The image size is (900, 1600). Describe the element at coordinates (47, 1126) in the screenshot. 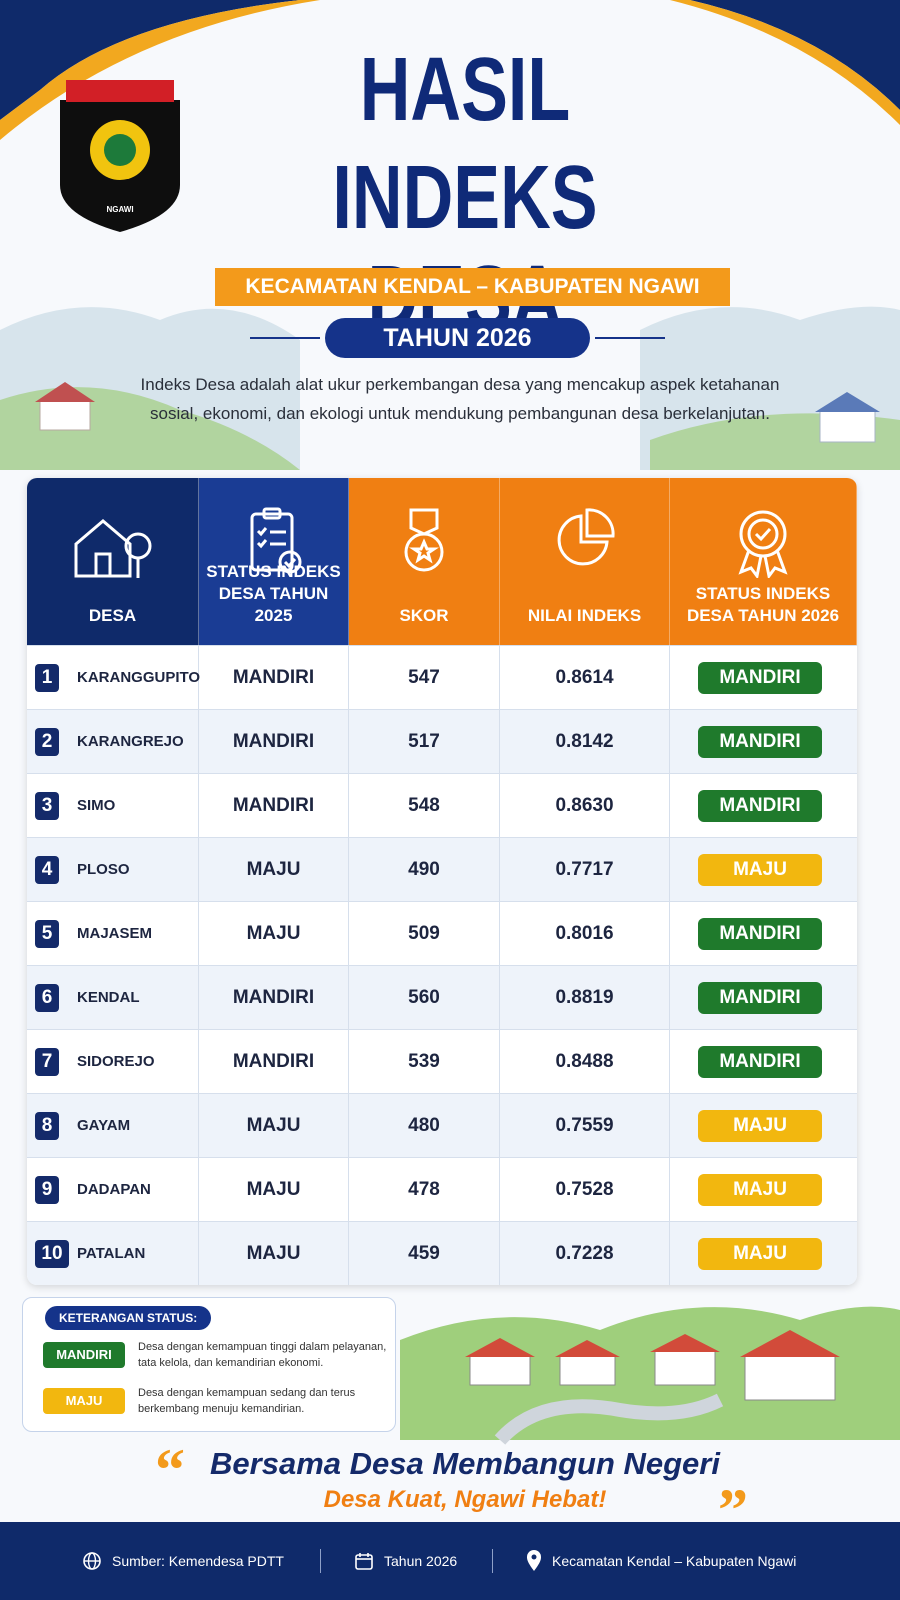

I see `row-number: 8` at that location.